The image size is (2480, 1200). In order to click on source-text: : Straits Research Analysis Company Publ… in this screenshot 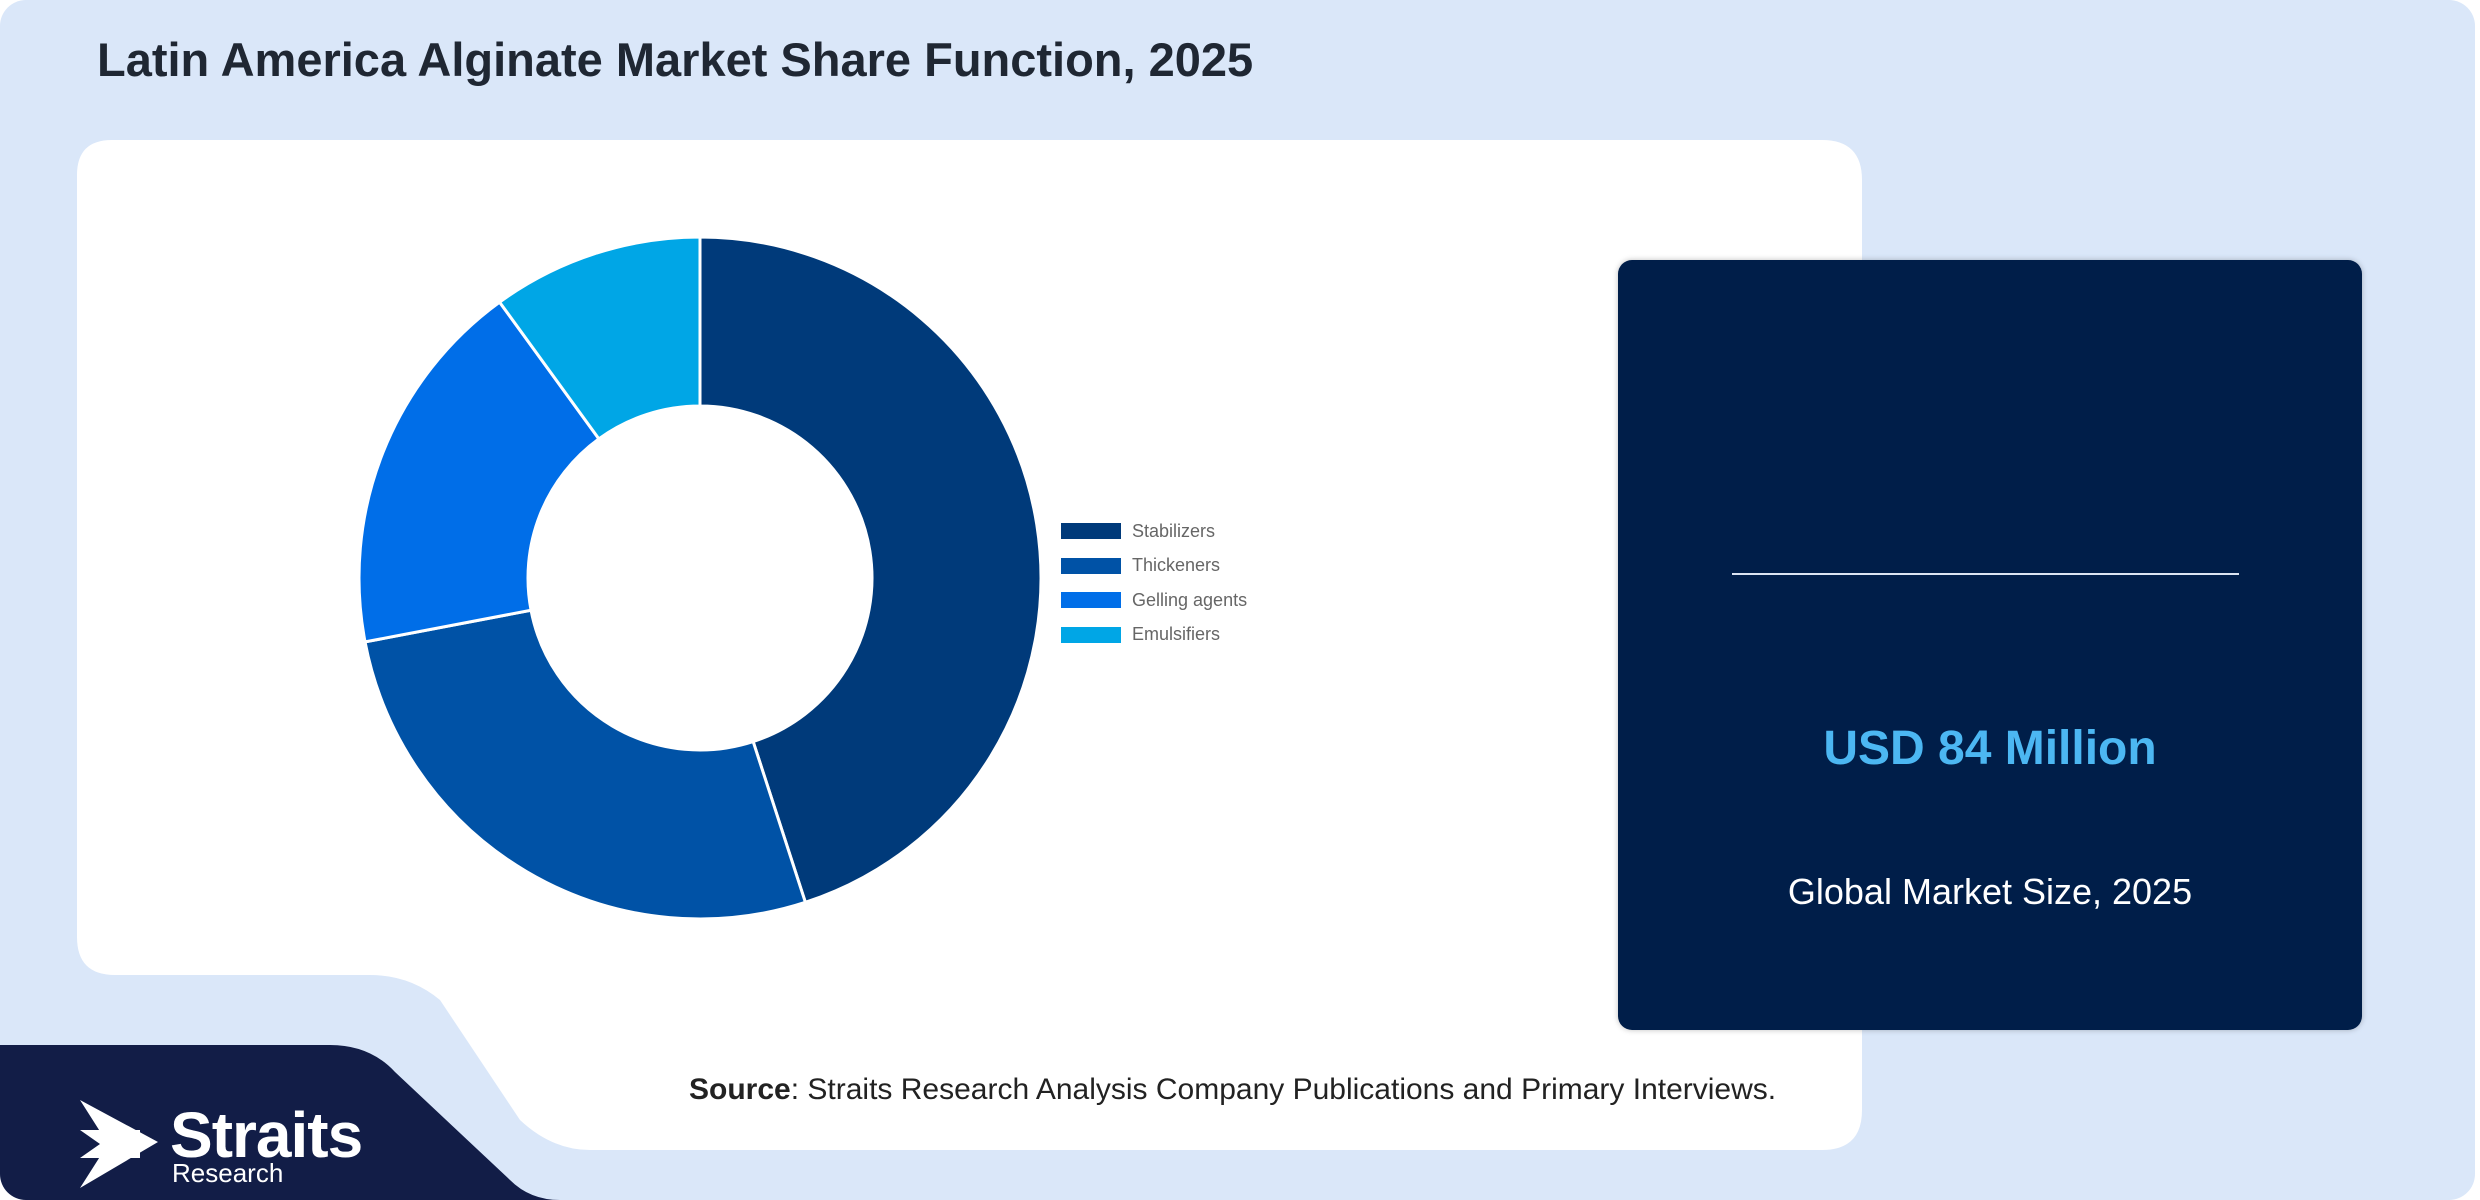, I will do `click(1283, 1089)`.